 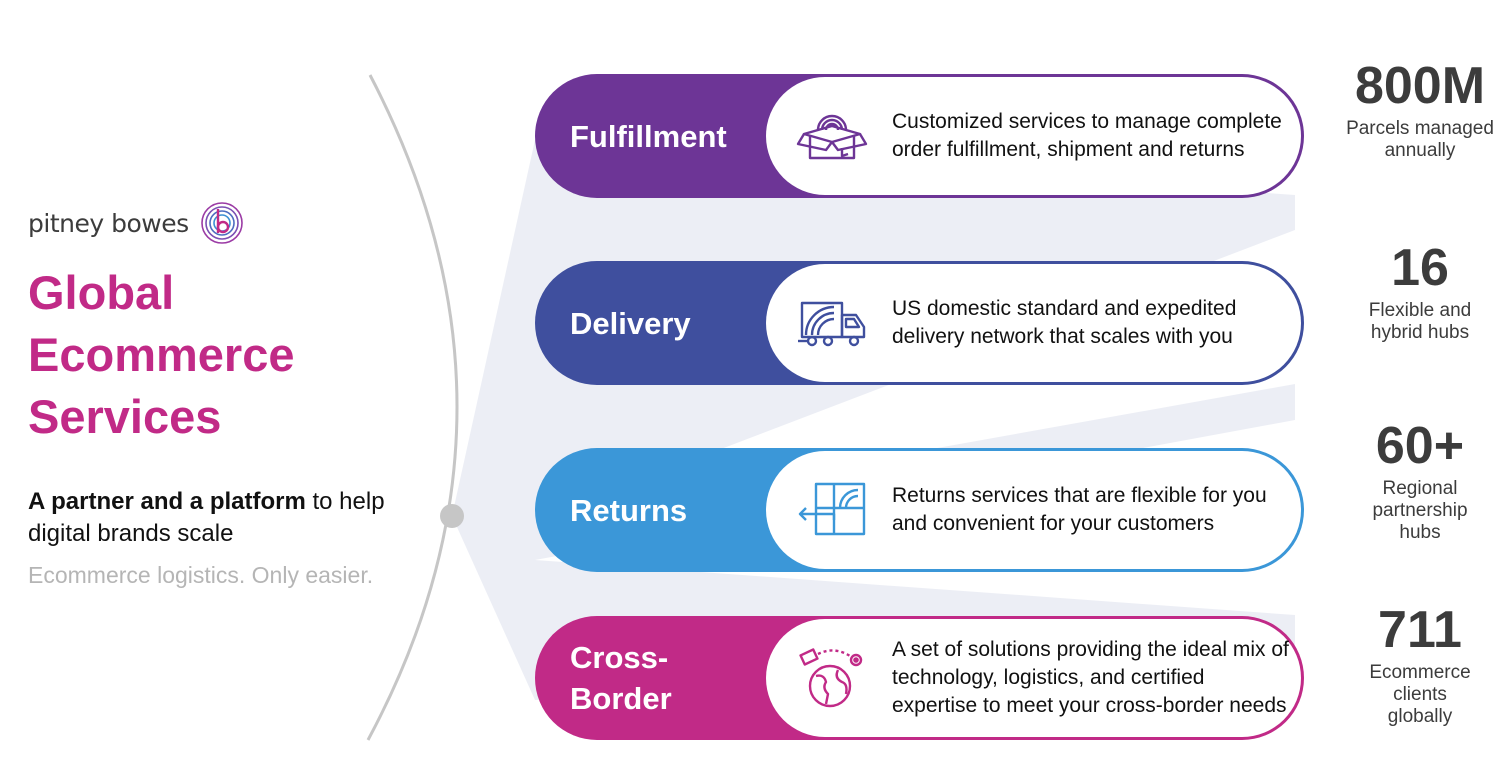 What do you see at coordinates (412, 407) in the screenshot?
I see `arc-line` at bounding box center [412, 407].